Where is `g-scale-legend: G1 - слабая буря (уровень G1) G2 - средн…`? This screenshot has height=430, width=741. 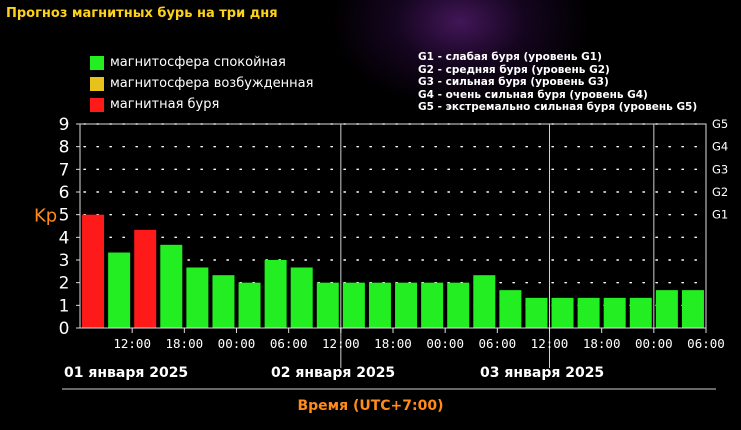 g-scale-legend: G1 - слабая буря (уровень G1) G2 - средн… is located at coordinates (557, 82).